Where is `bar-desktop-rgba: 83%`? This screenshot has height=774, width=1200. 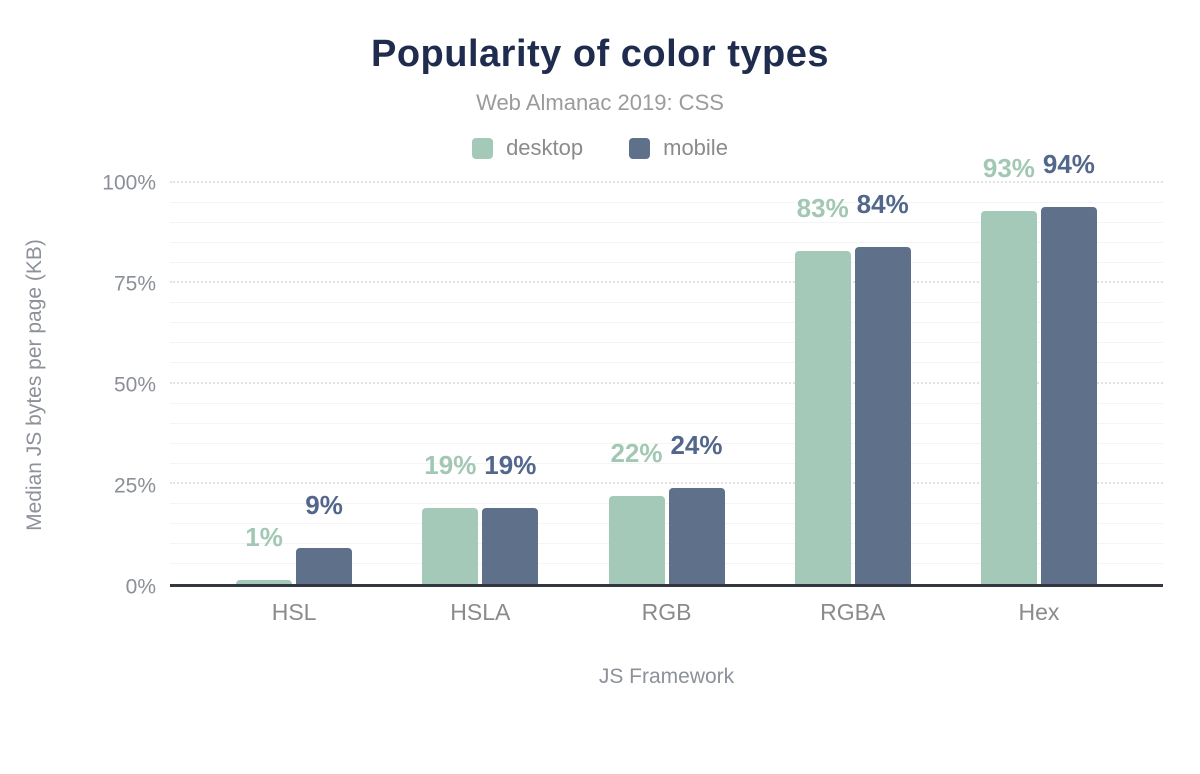
bar-desktop-rgba: 83% is located at coordinates (822, 389).